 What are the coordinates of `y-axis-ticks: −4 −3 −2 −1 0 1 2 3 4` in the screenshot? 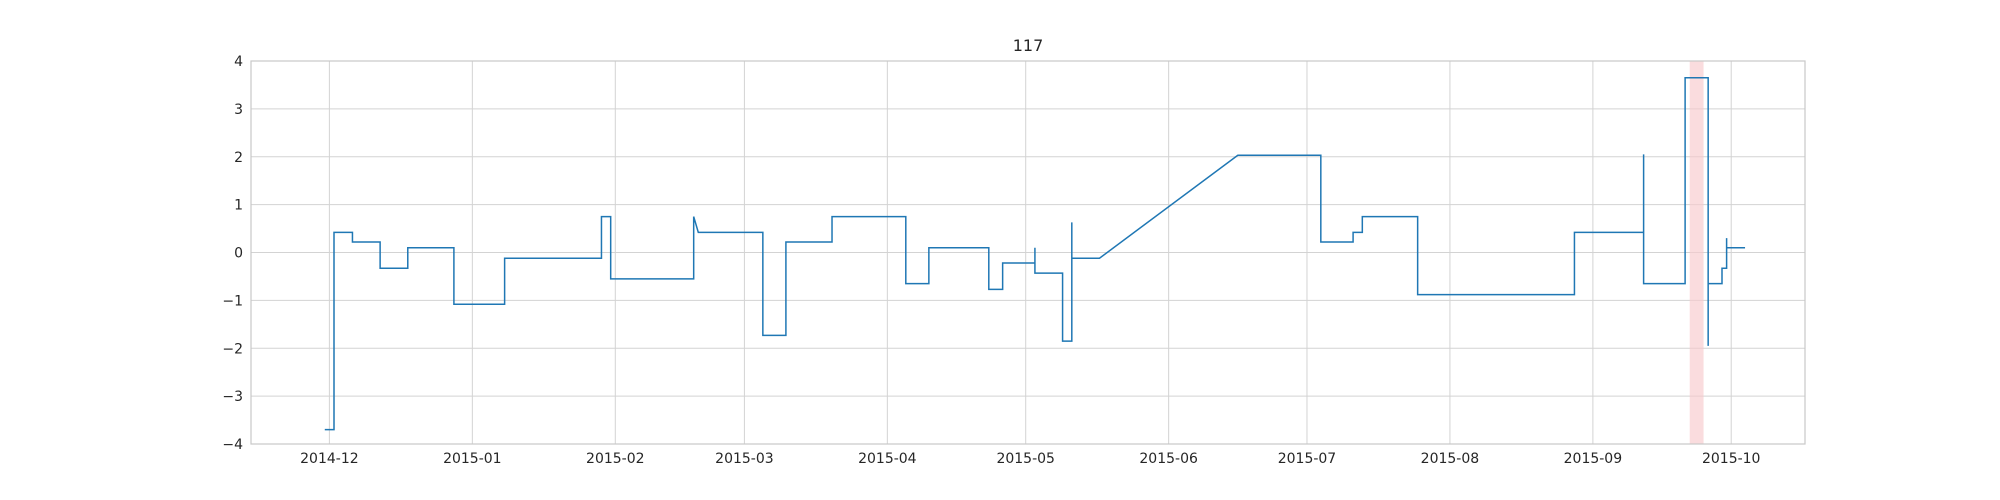 It's located at (232, 253).